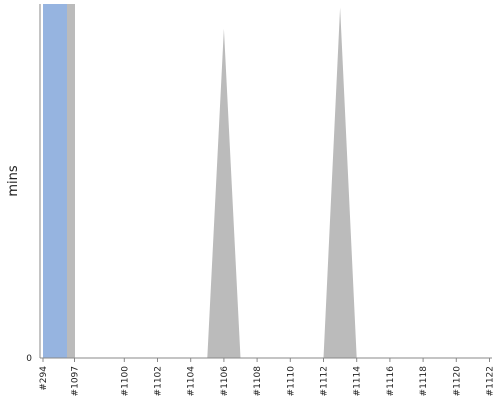  Describe the element at coordinates (76, 381) in the screenshot. I see `x-tick-label: #1097` at that location.